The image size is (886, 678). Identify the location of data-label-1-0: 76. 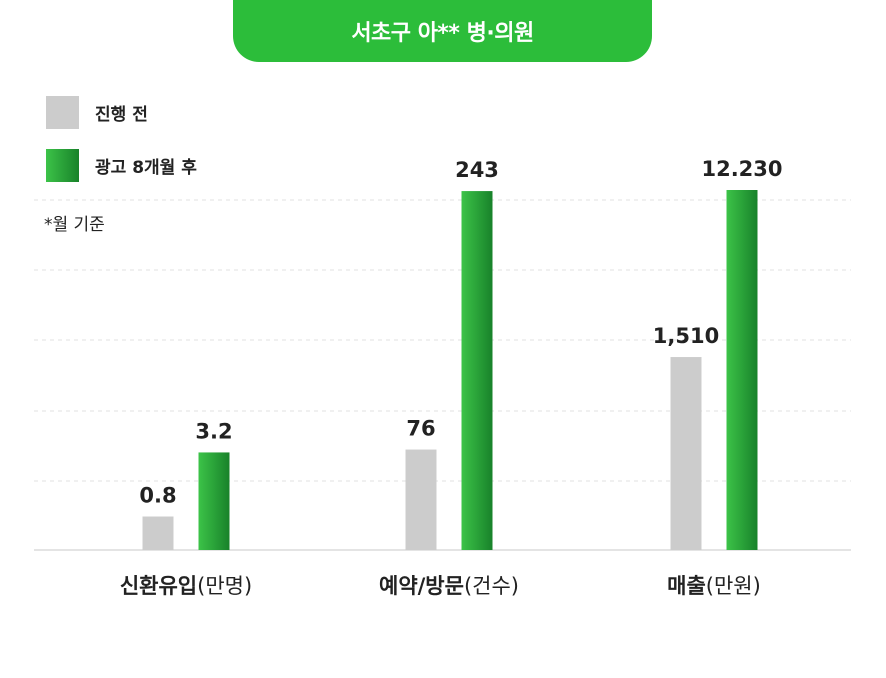
(420, 429).